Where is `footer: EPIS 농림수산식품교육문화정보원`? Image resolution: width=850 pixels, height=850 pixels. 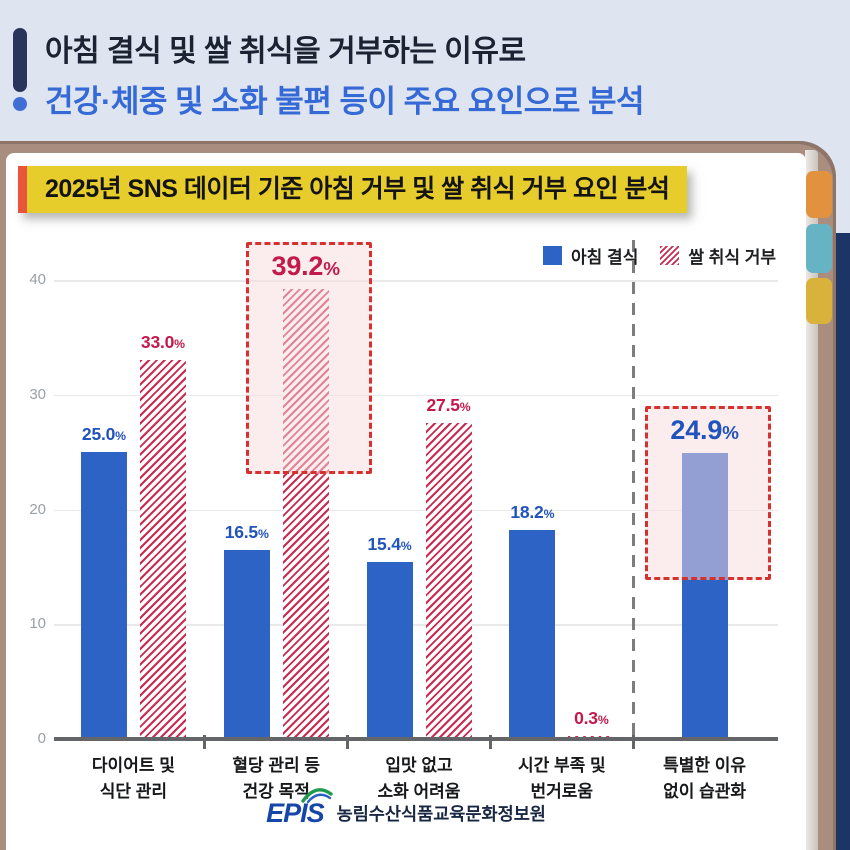 footer: EPIS 농림수산식품교육문화정보원 is located at coordinates (406, 808).